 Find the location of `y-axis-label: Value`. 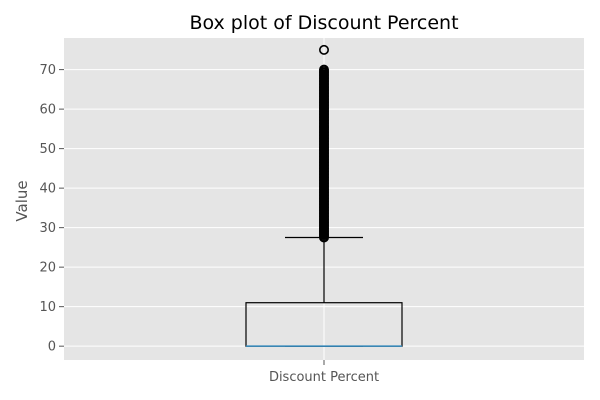

y-axis-label: Value is located at coordinates (22, 200).